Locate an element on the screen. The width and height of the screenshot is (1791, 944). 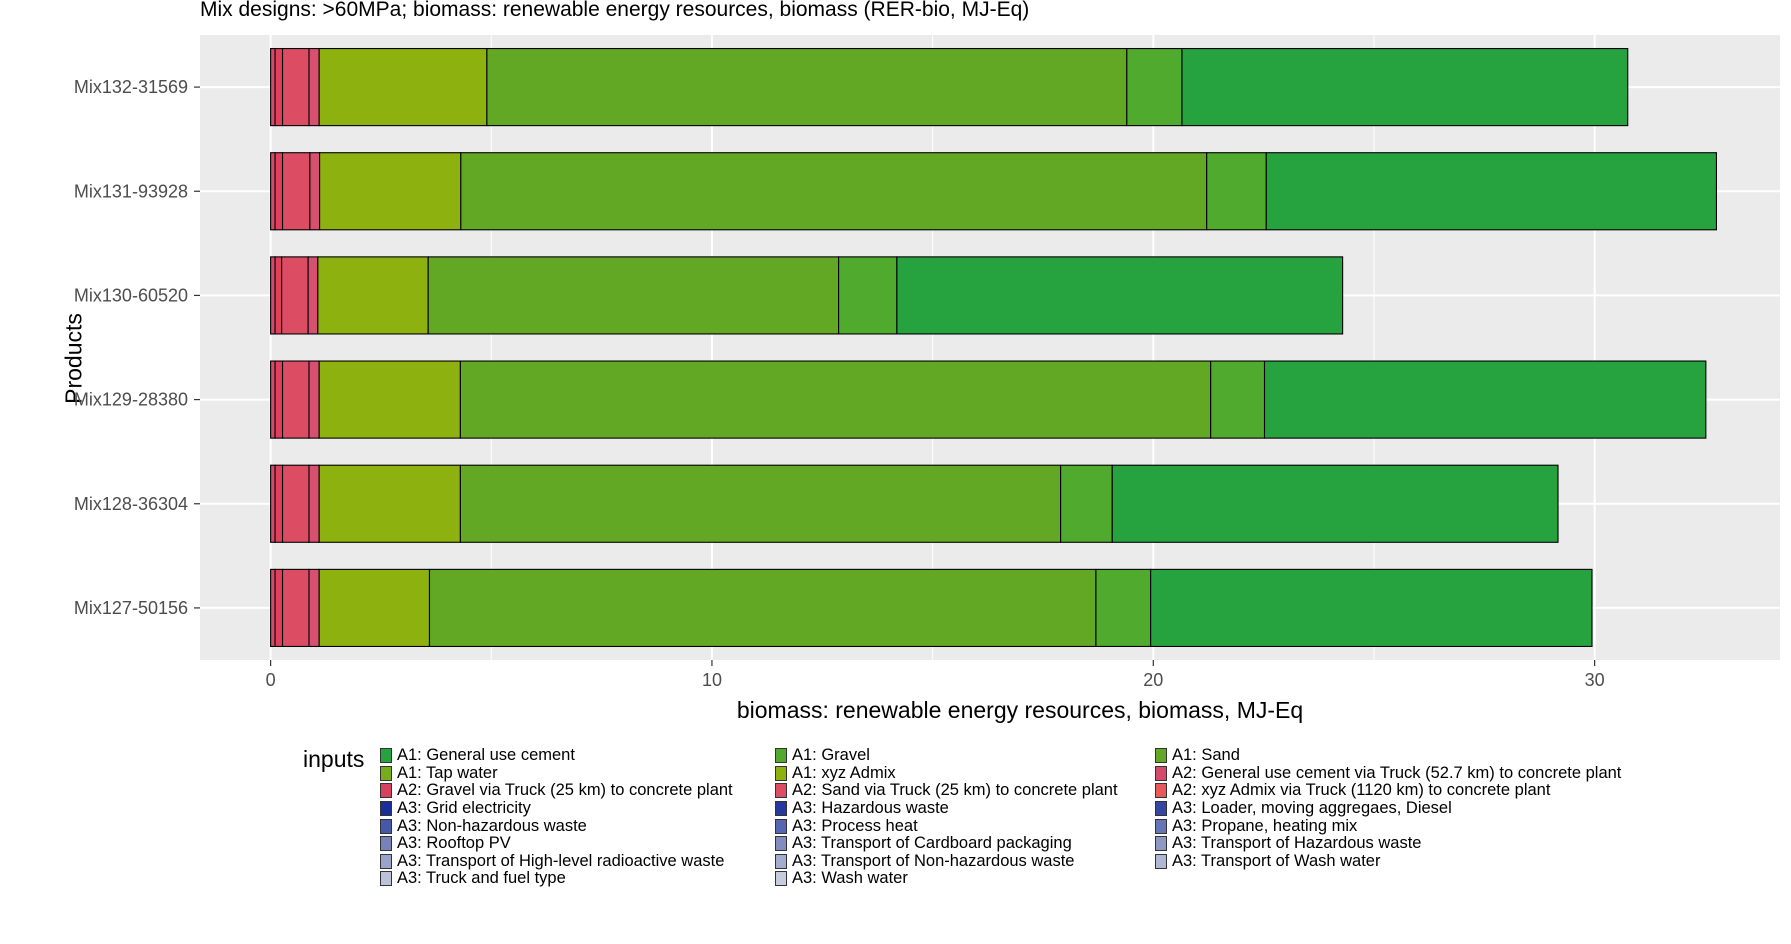
legend-label: A3: Hazardous waste is located at coordinates (870, 808).